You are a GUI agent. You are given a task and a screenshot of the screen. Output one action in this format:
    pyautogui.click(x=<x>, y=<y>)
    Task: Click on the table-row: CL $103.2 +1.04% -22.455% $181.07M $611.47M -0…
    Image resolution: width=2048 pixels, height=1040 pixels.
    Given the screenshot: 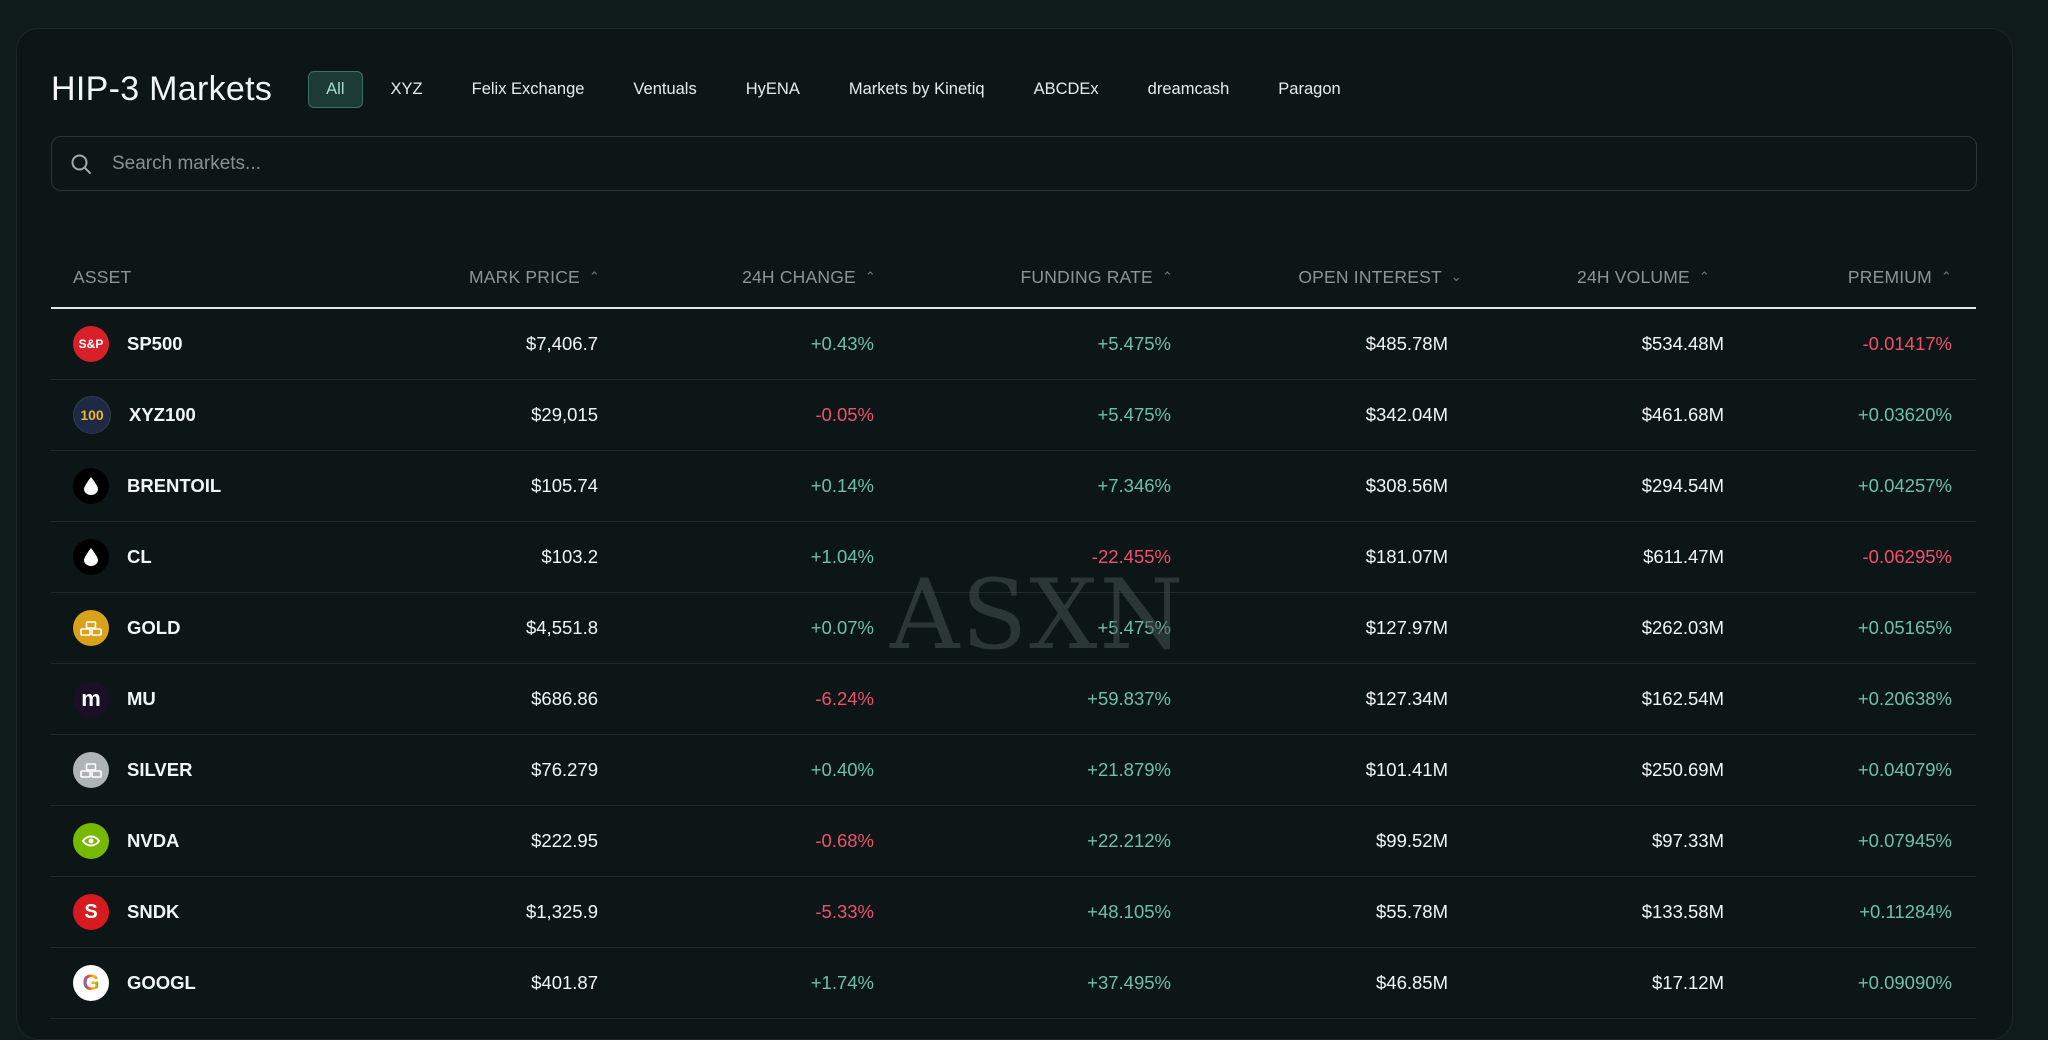 What is the action you would take?
    pyautogui.click(x=1013, y=557)
    